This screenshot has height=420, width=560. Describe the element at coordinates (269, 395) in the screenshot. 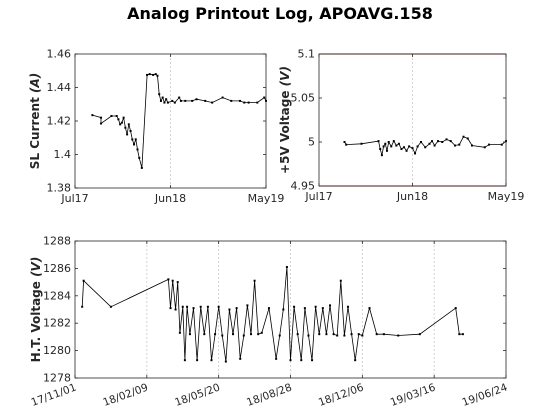

I see `ht-xtick-label: 18/08/28` at that location.